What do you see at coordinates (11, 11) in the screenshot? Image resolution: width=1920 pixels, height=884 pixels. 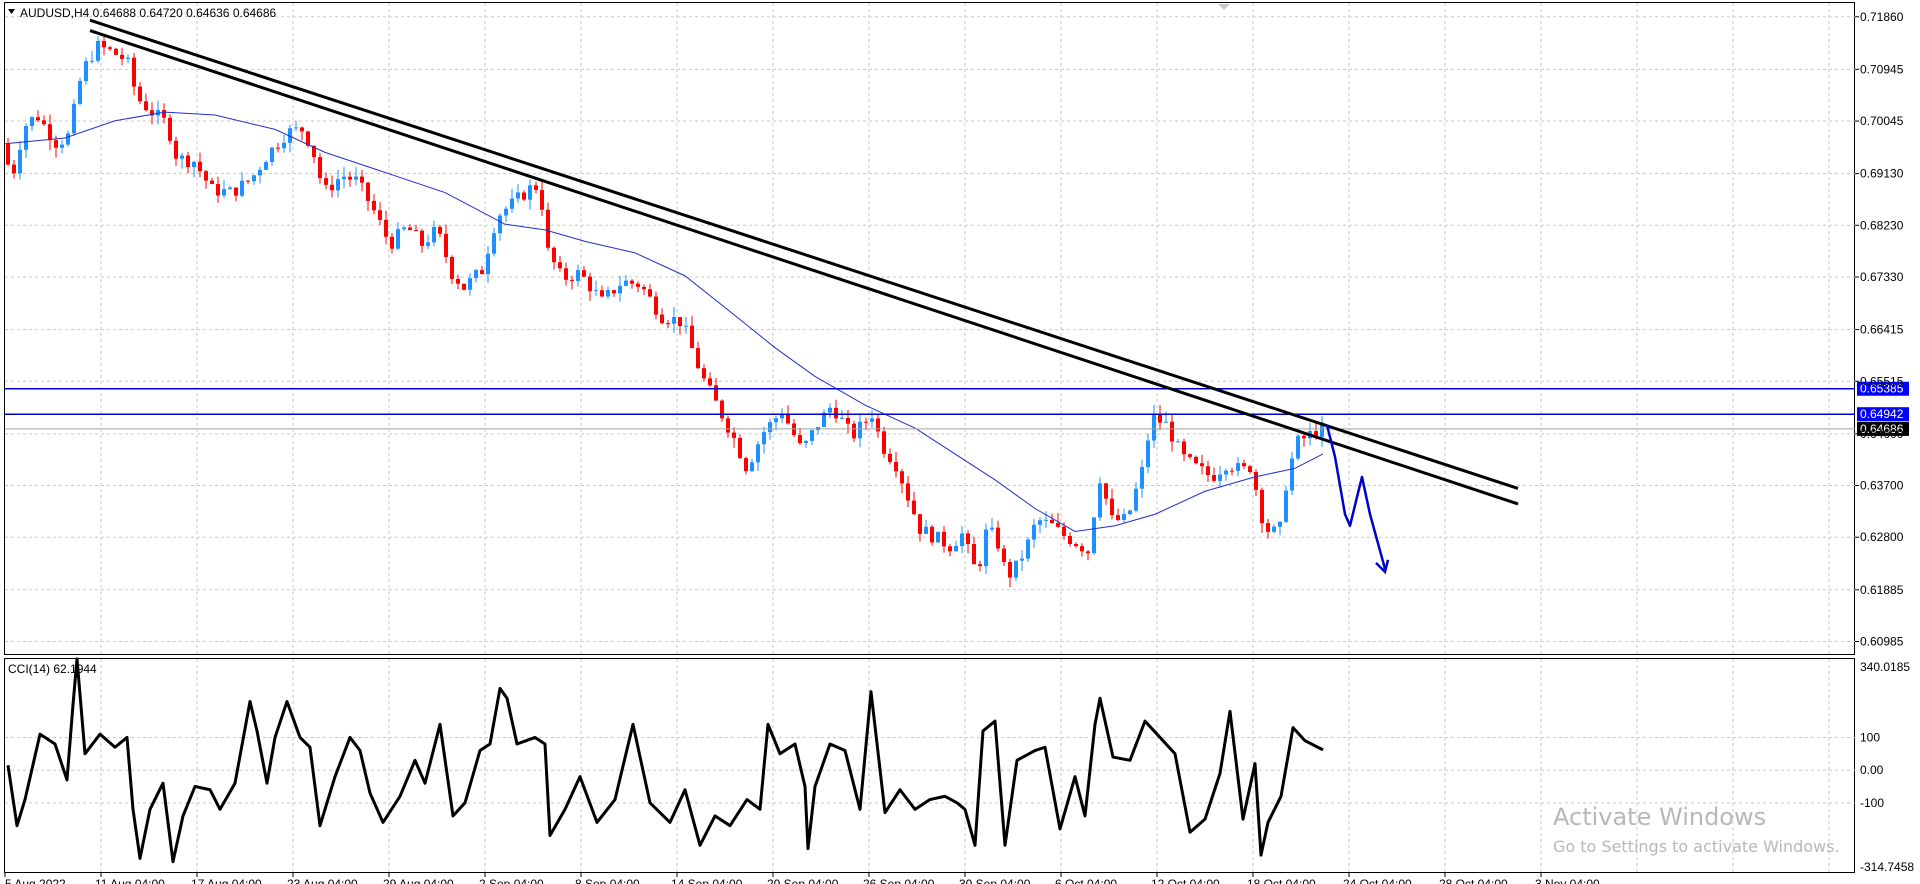 I see `dropdown-triangle-icon` at bounding box center [11, 11].